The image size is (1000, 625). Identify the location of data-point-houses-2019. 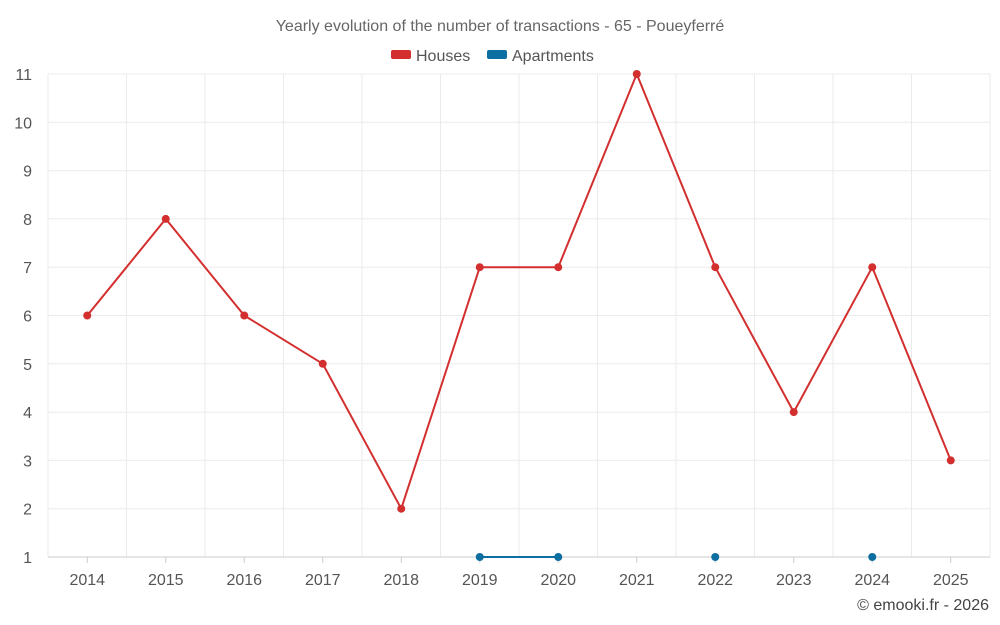
(479, 267).